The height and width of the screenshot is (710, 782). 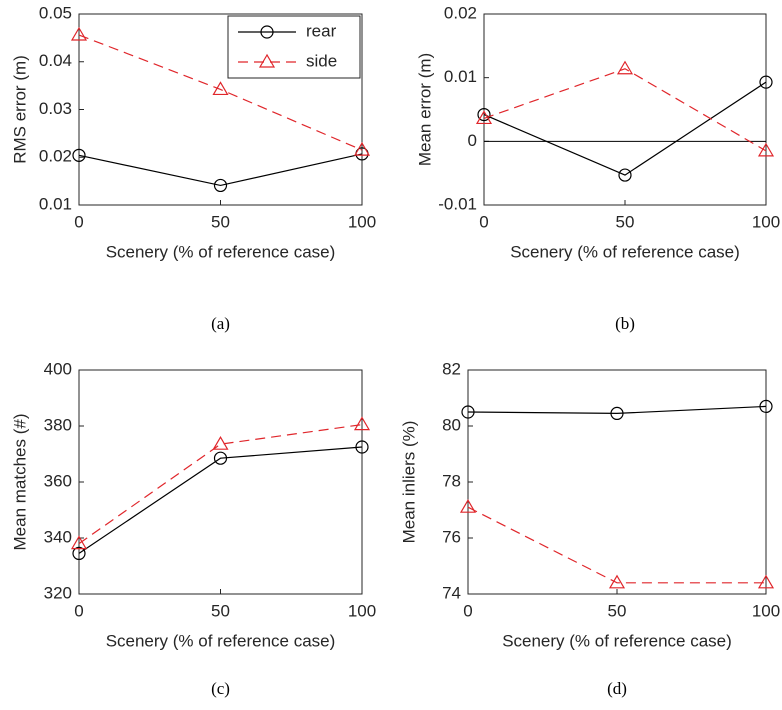 What do you see at coordinates (451, 592) in the screenshot?
I see `y-tick-label: 74` at bounding box center [451, 592].